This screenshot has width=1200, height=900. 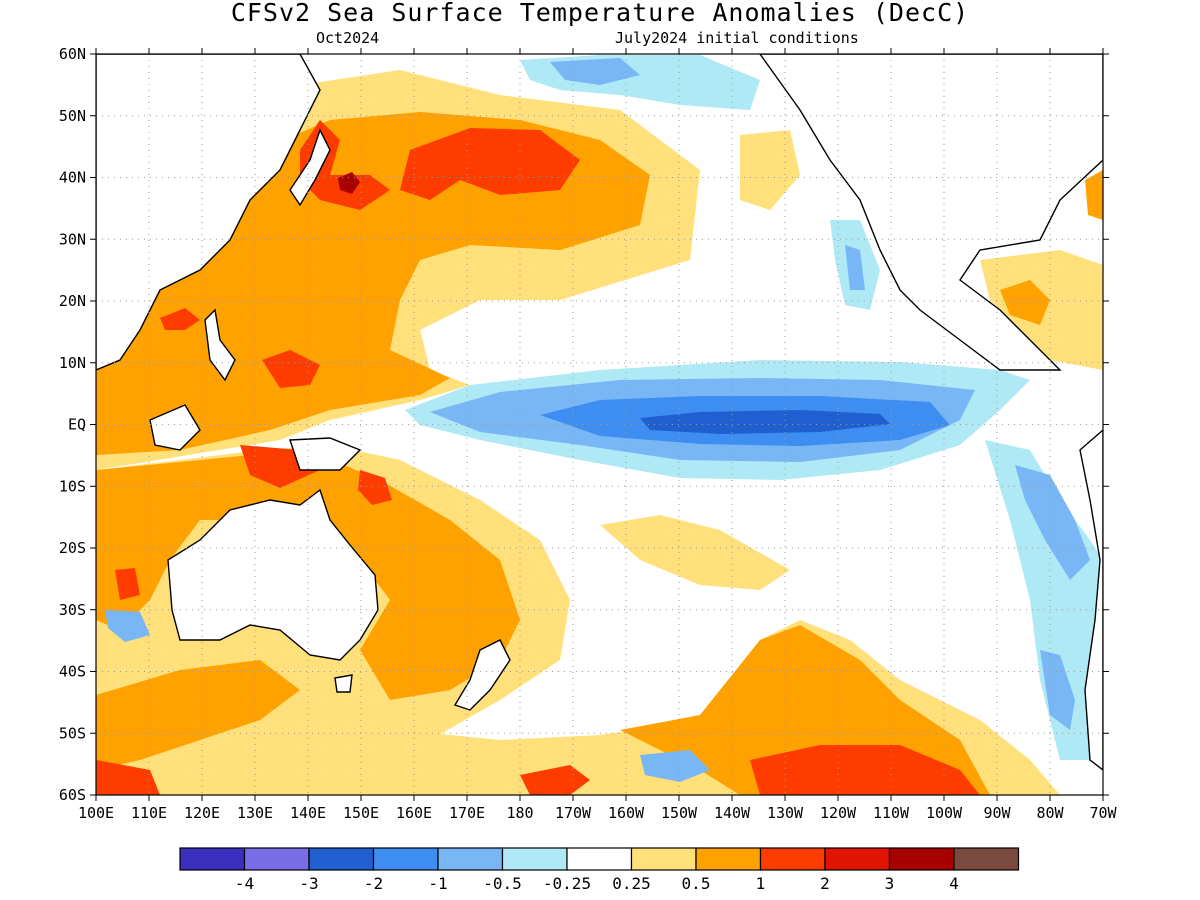 What do you see at coordinates (375, 487) in the screenshot?
I see `coral-sea-strong-zone` at bounding box center [375, 487].